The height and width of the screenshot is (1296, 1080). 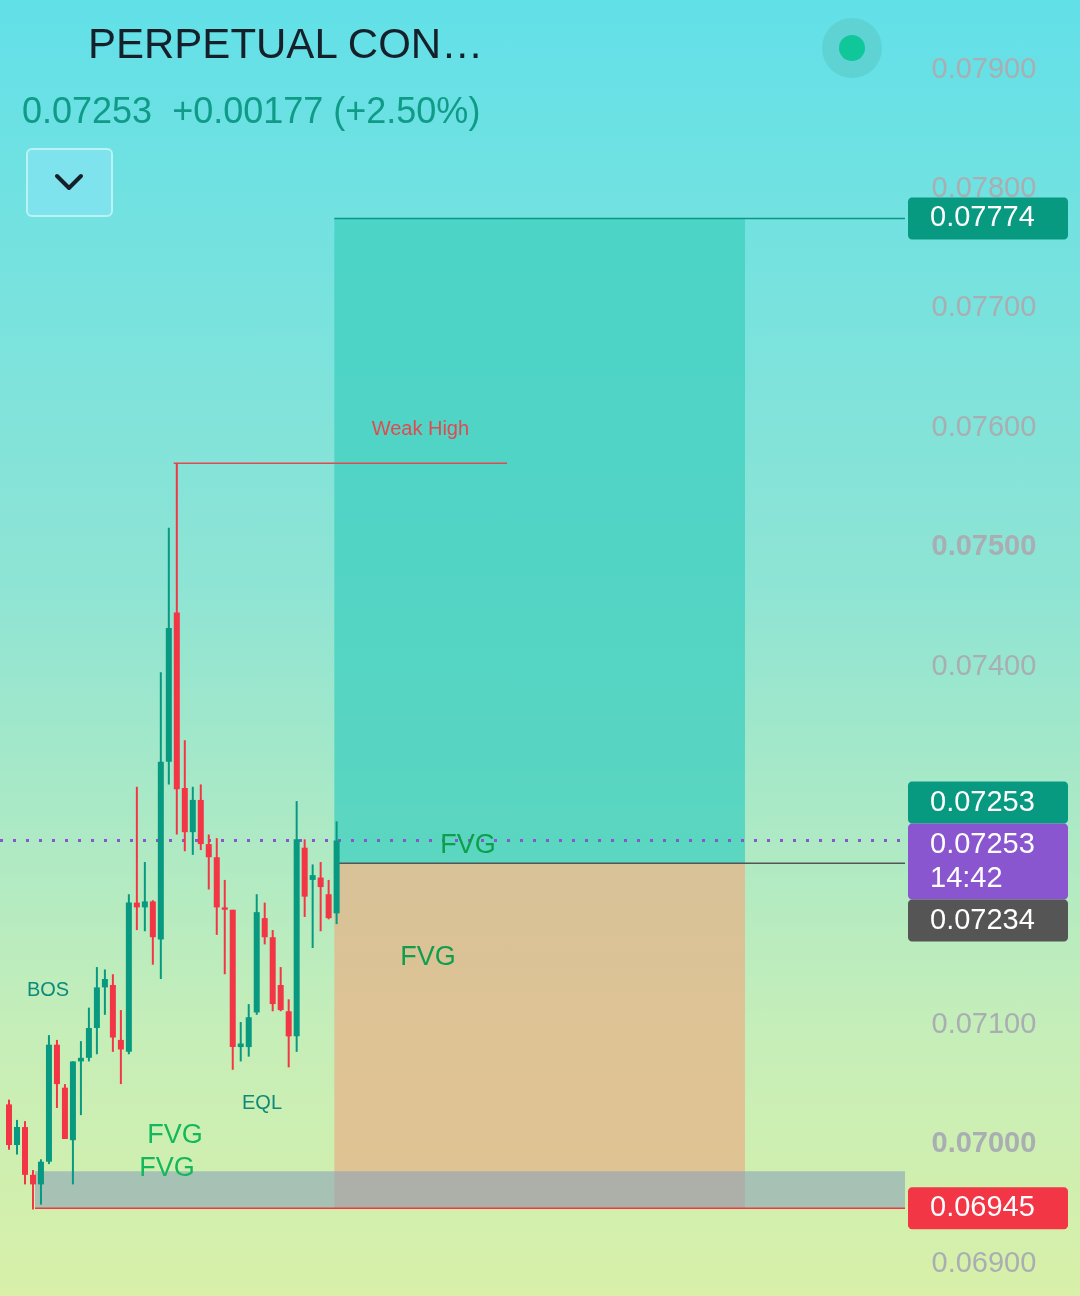 I want to click on ref-line-label: 0.07234, so click(x=982, y=918).